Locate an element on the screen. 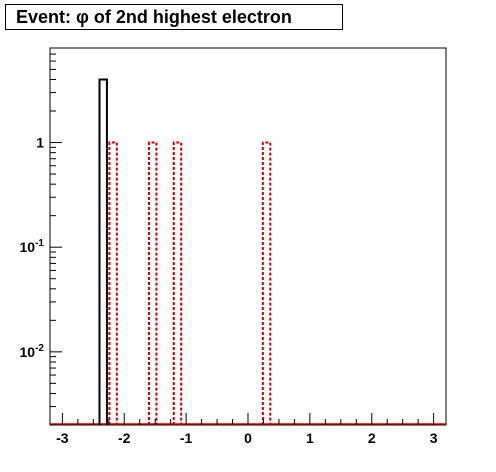  x-tick-label: -1 is located at coordinates (186, 438).